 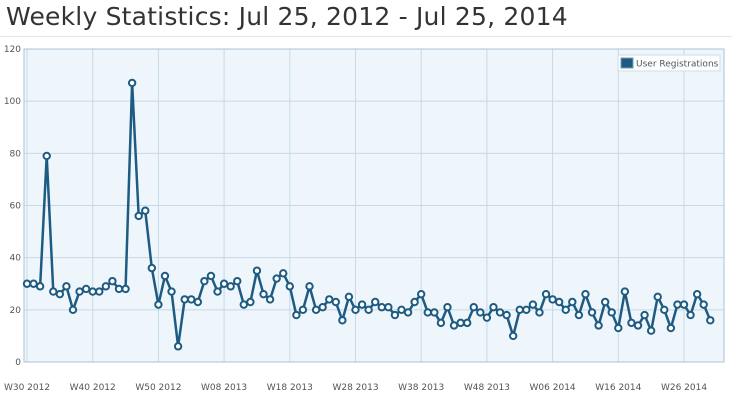 I want to click on x-tick-label: W30 2012, so click(x=27, y=388).